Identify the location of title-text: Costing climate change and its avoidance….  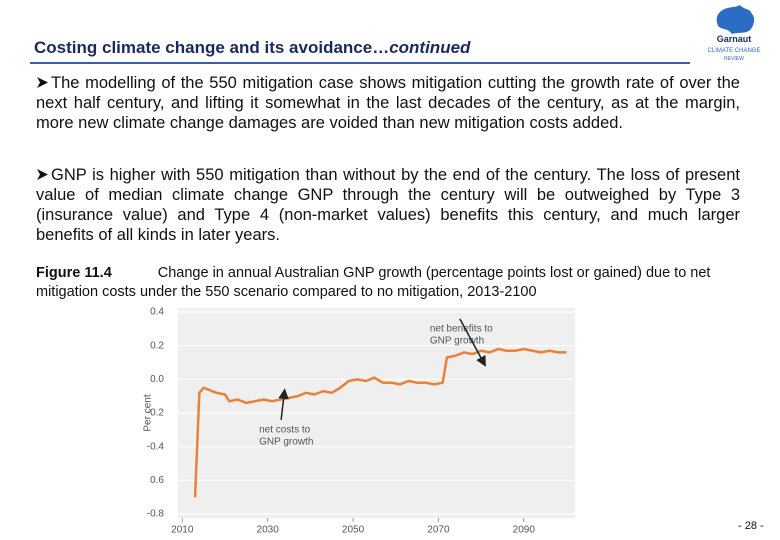
(212, 47).